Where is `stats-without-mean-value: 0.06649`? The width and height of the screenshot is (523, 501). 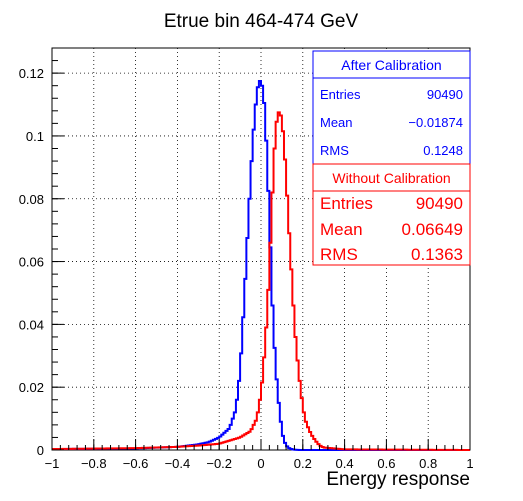
stats-without-mean-value: 0.06649 is located at coordinates (432, 229).